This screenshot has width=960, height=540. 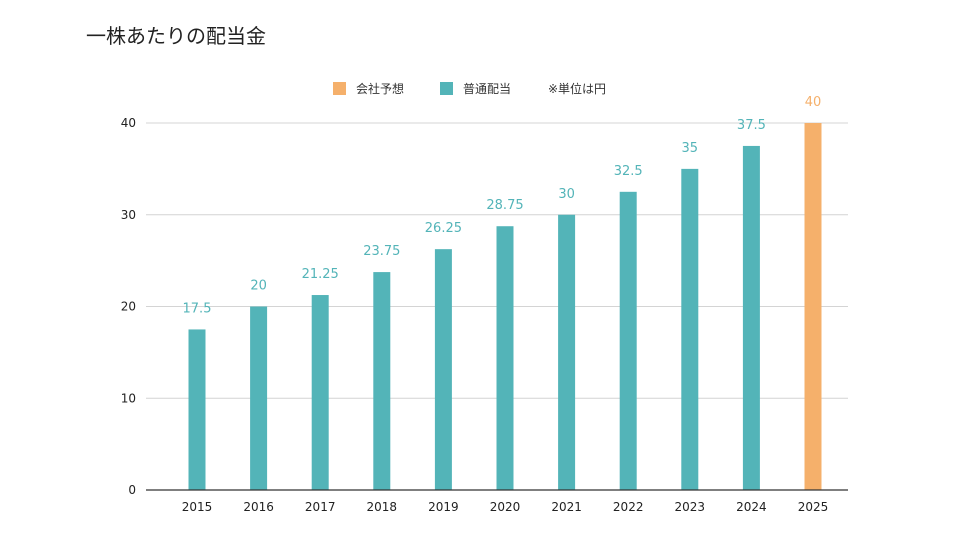 What do you see at coordinates (320, 507) in the screenshot?
I see `x-tick-label: 2017` at bounding box center [320, 507].